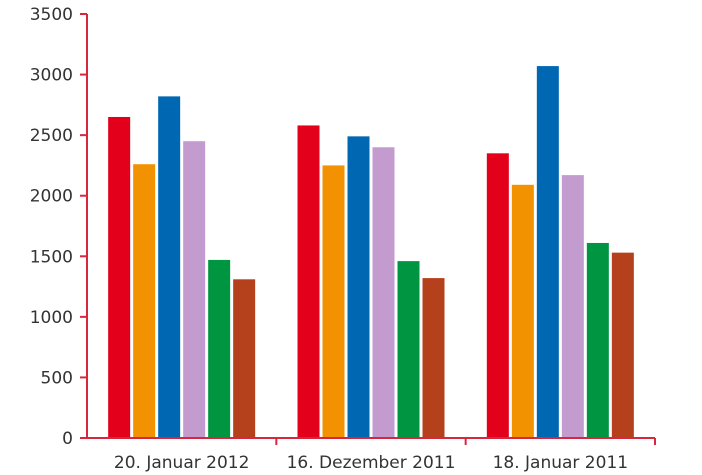 The height and width of the screenshot is (475, 702). Describe the element at coordinates (465, 441) in the screenshot. I see `x-axis-ticks` at that location.